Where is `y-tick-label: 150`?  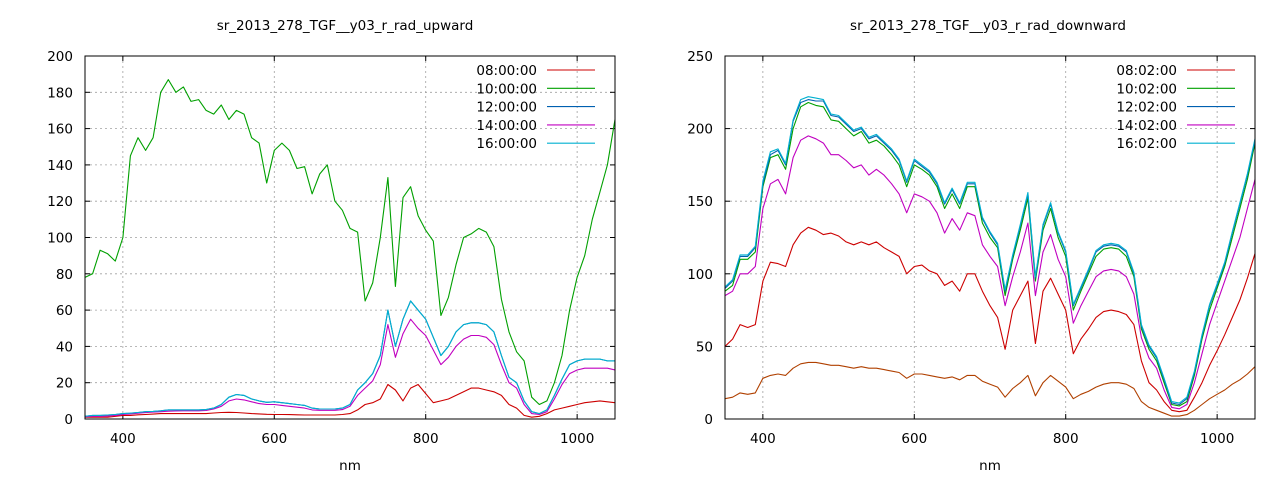
y-tick-label: 150 is located at coordinates (700, 202).